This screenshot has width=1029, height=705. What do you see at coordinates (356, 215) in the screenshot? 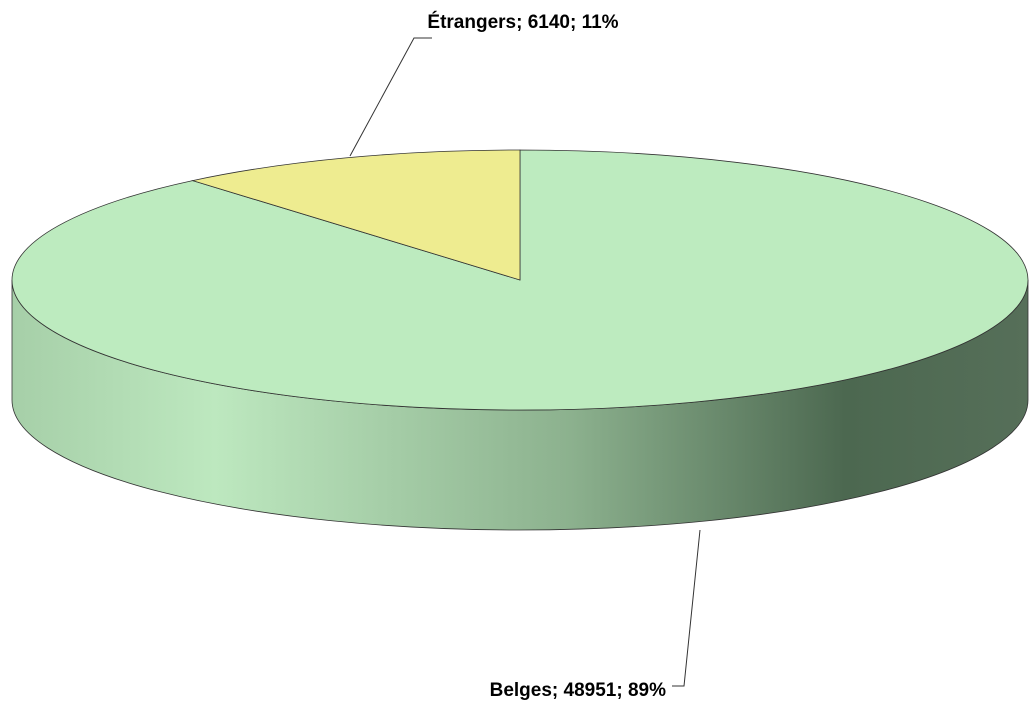
I see `pie-slice` at bounding box center [356, 215].